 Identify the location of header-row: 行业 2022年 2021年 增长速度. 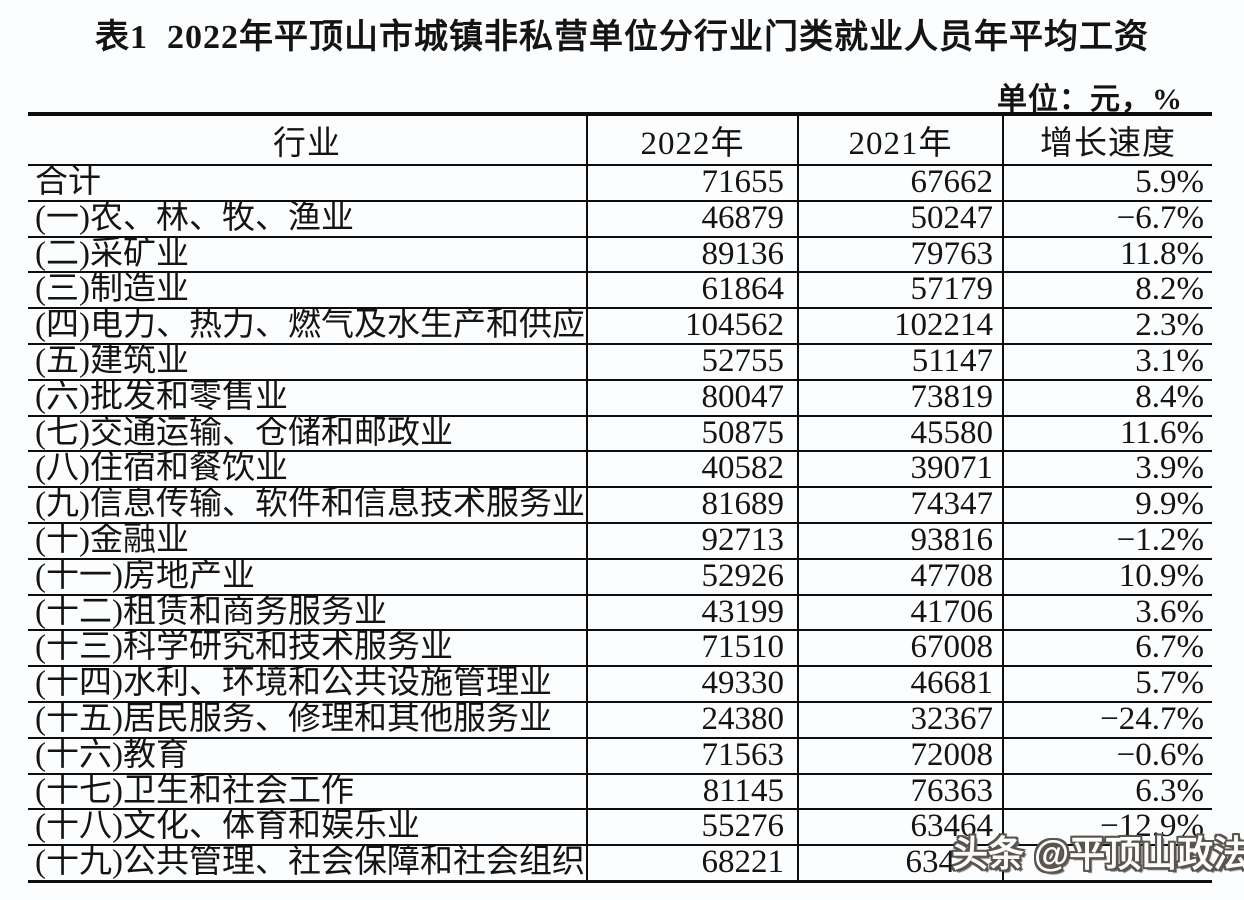
(620, 140).